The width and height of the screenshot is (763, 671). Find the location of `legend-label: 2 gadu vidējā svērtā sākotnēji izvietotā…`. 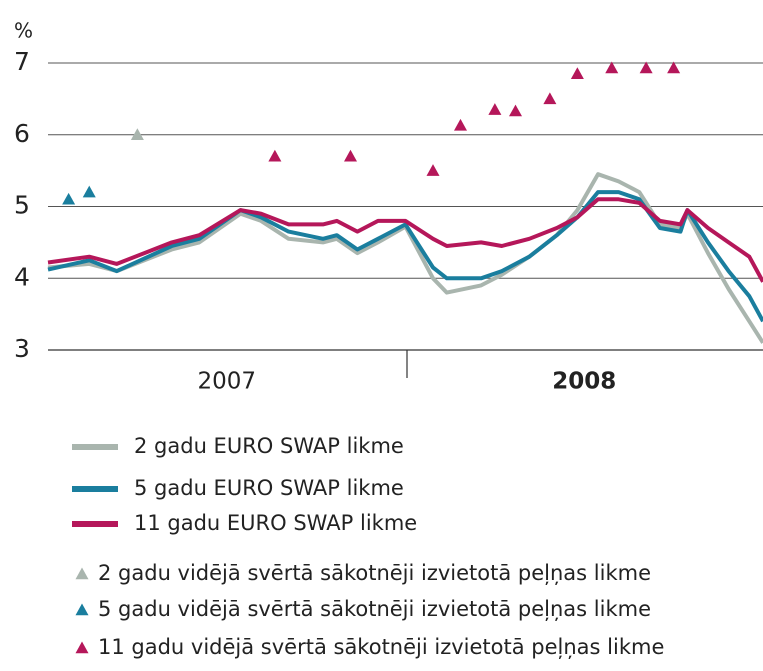

legend-label: 2 gadu vidējā svērtā sākotnēji izvietotā… is located at coordinates (374, 573).